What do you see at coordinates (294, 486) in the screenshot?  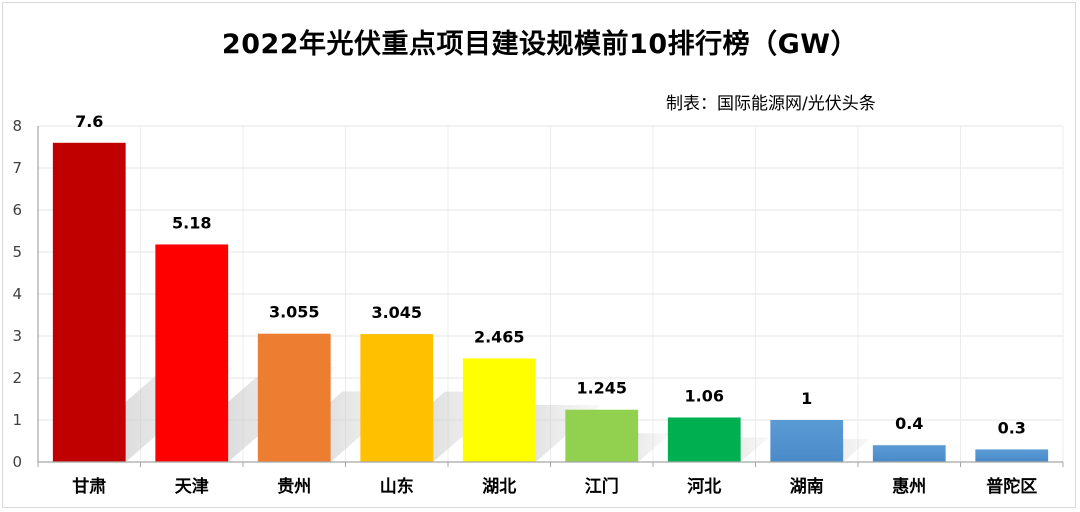 I see `x-tick-label: 贵州` at bounding box center [294, 486].